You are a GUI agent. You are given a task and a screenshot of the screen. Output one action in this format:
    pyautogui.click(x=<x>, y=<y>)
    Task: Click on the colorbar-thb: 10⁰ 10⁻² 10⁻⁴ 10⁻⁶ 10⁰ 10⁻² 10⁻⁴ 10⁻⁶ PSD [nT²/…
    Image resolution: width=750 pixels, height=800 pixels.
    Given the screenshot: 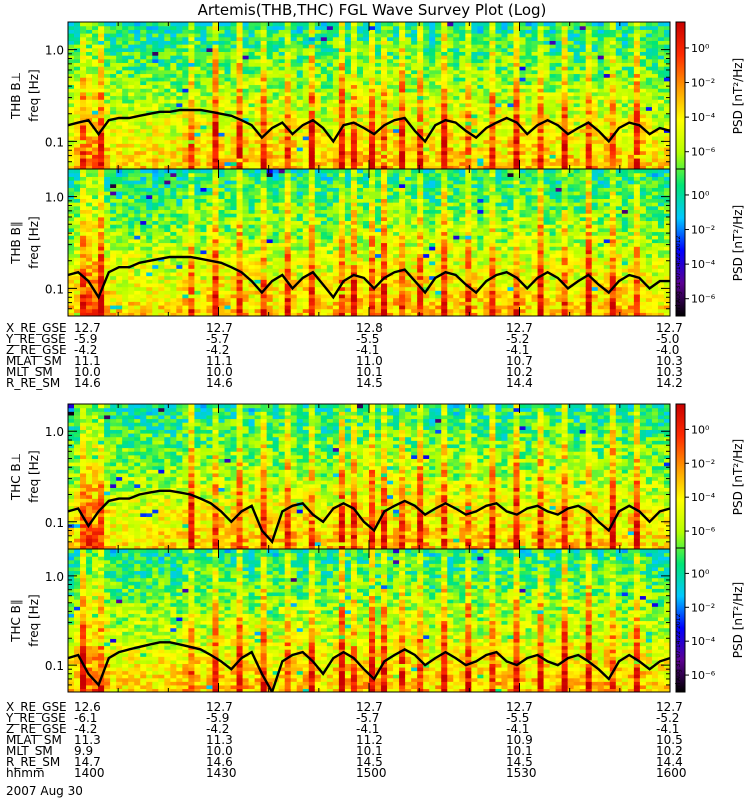 What is the action you would take?
    pyautogui.click(x=710, y=169)
    